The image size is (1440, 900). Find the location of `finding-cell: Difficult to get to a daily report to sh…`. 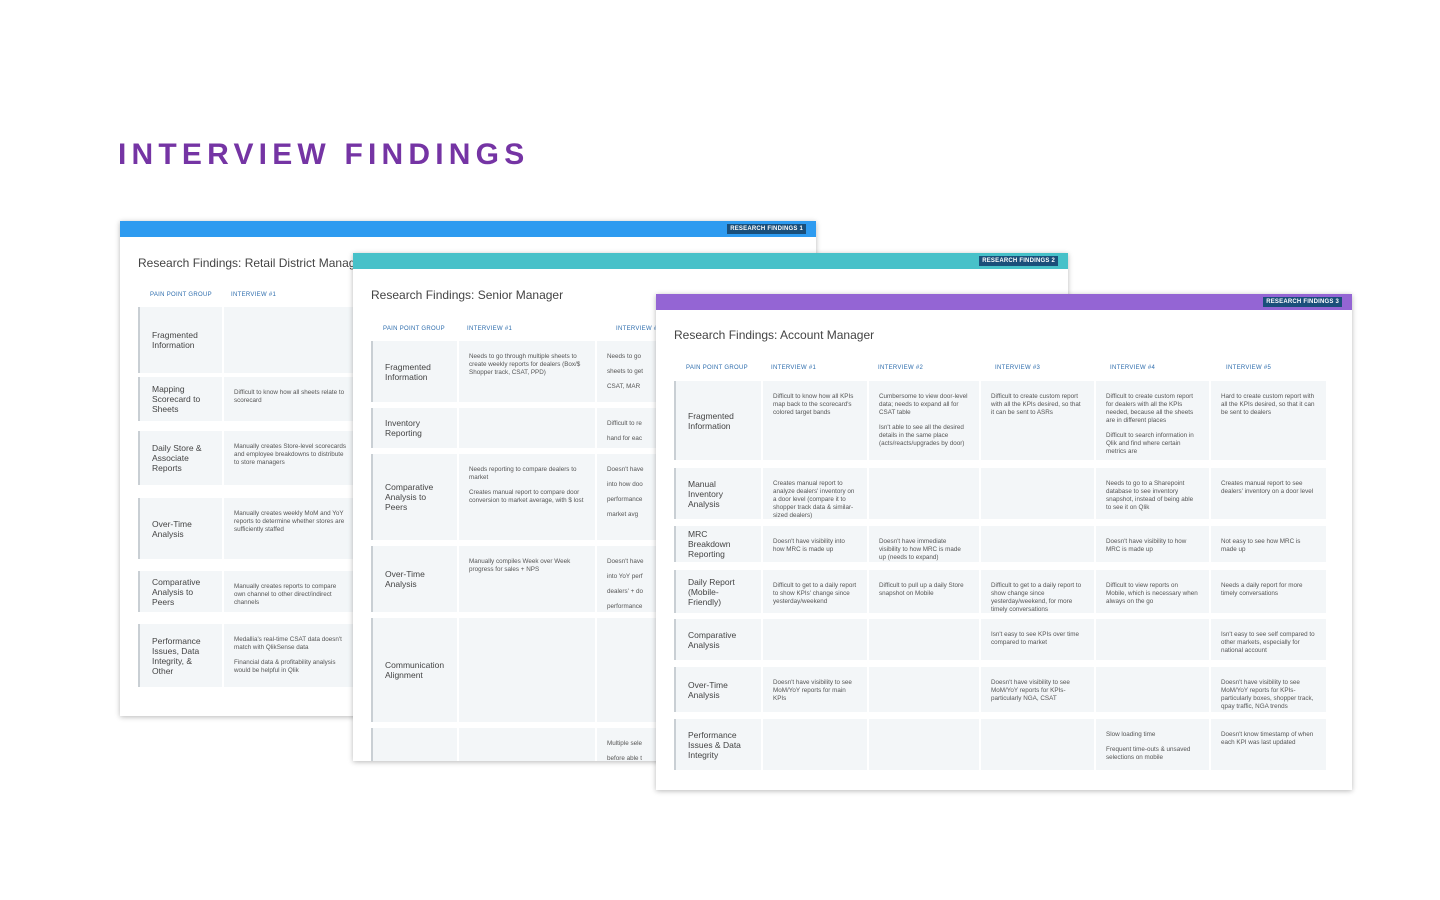

finding-cell: Difficult to get to a daily report to sh… is located at coordinates (816, 591).